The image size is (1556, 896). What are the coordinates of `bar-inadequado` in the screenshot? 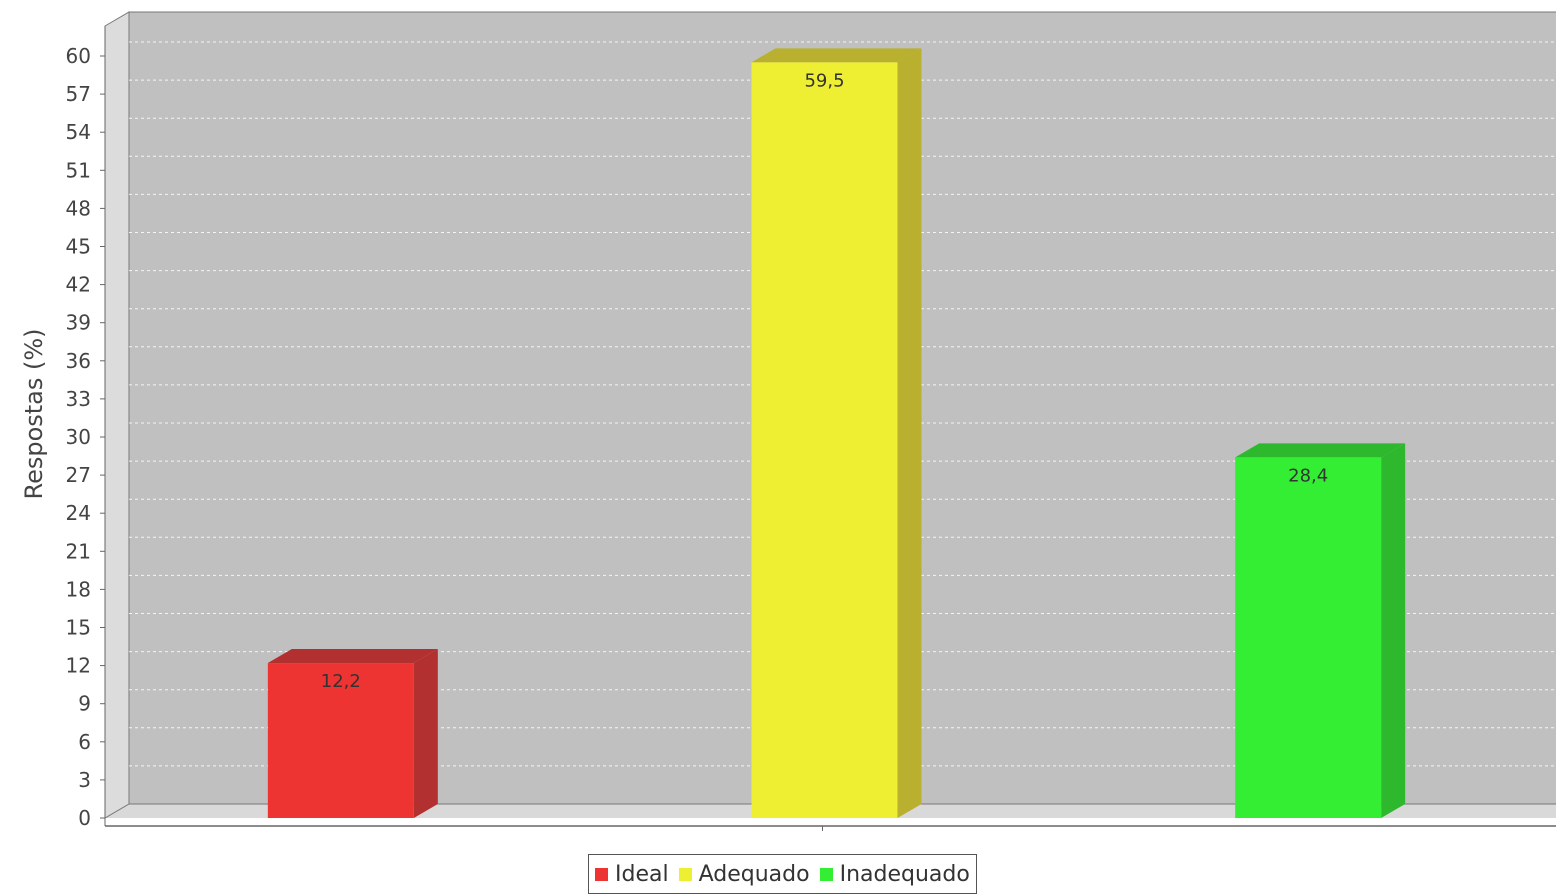 It's located at (1320, 630).